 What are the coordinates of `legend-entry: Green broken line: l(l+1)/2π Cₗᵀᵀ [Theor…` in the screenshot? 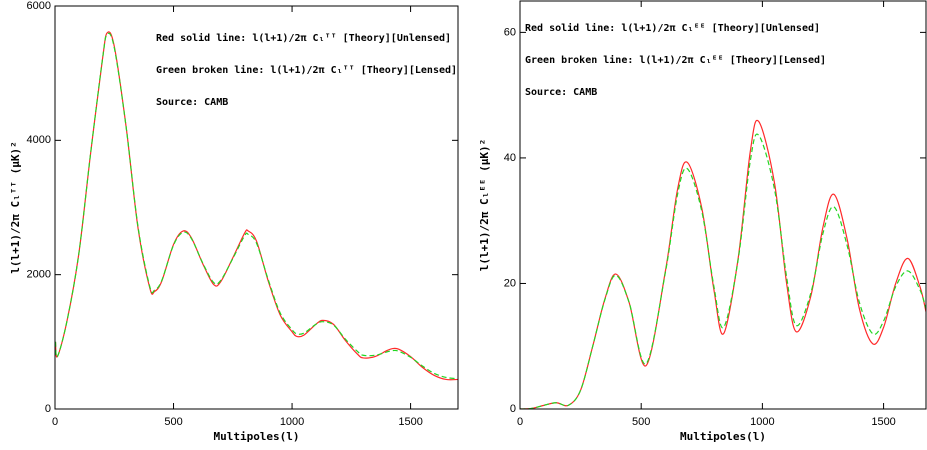 It's located at (306, 70).